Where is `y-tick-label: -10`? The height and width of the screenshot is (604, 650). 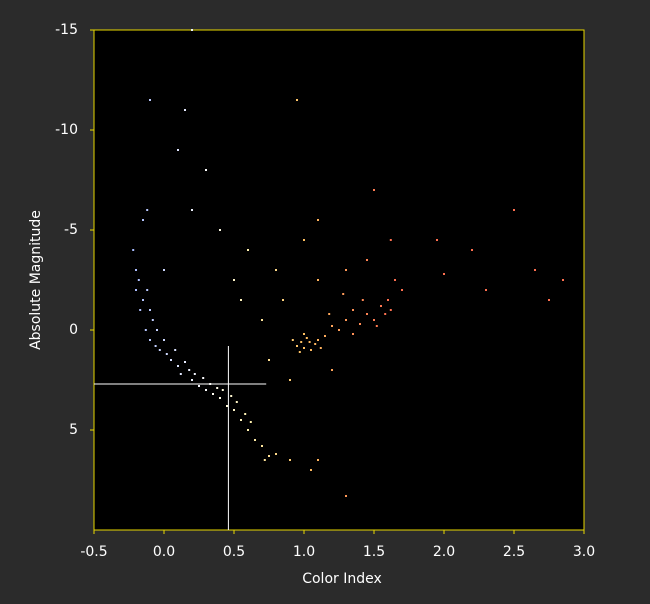
y-tick-label: -10 is located at coordinates (66, 130).